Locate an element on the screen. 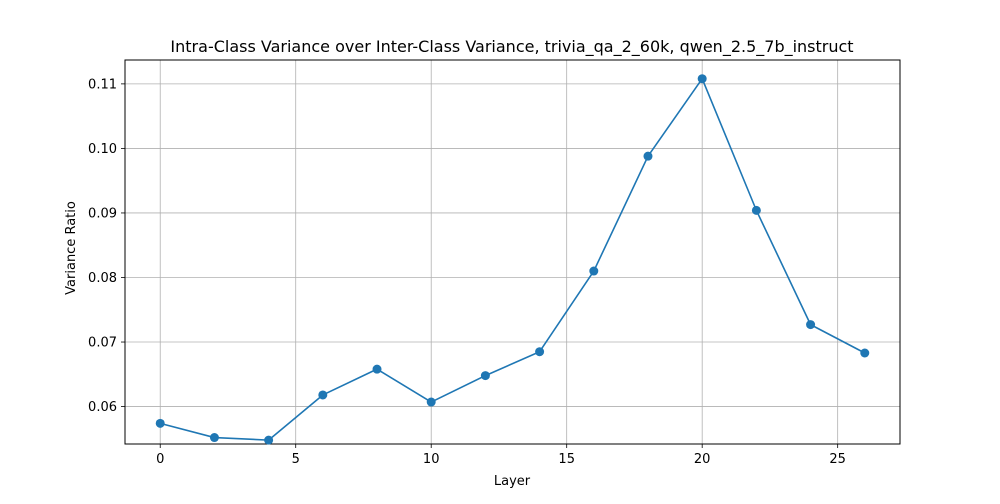  x-tick-label: 25 is located at coordinates (837, 459).